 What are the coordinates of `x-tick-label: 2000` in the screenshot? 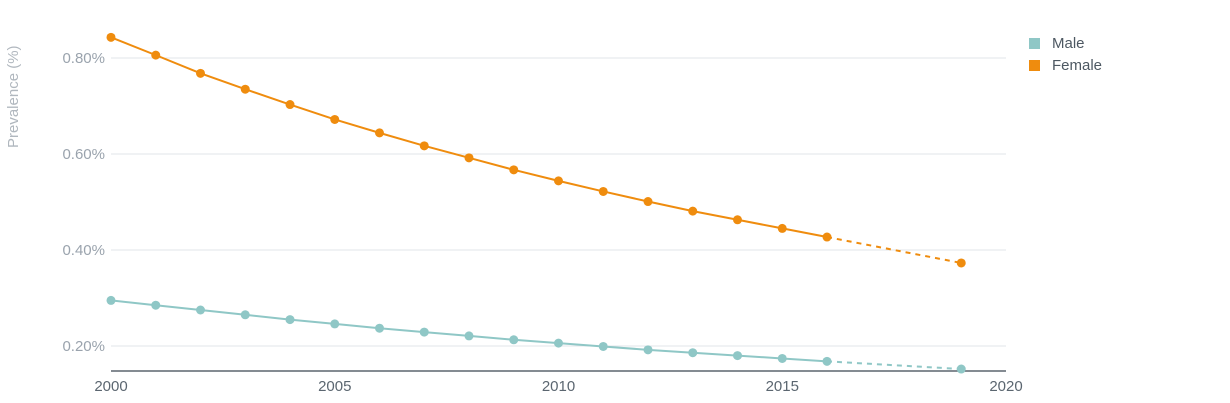 It's located at (110, 386).